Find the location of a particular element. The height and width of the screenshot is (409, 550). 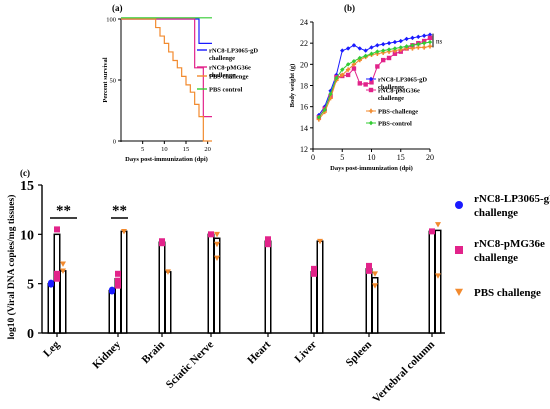

survival-y-tick-label: 50 is located at coordinates (113, 81).